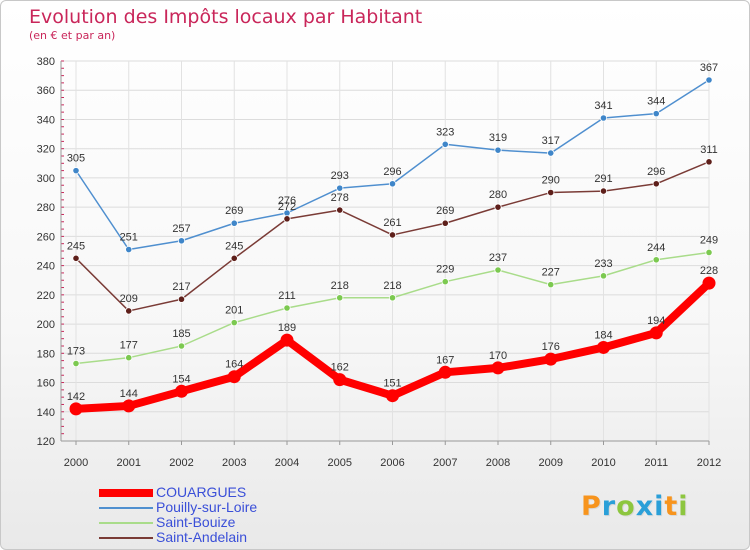  I want to click on data-label: 217, so click(181, 287).